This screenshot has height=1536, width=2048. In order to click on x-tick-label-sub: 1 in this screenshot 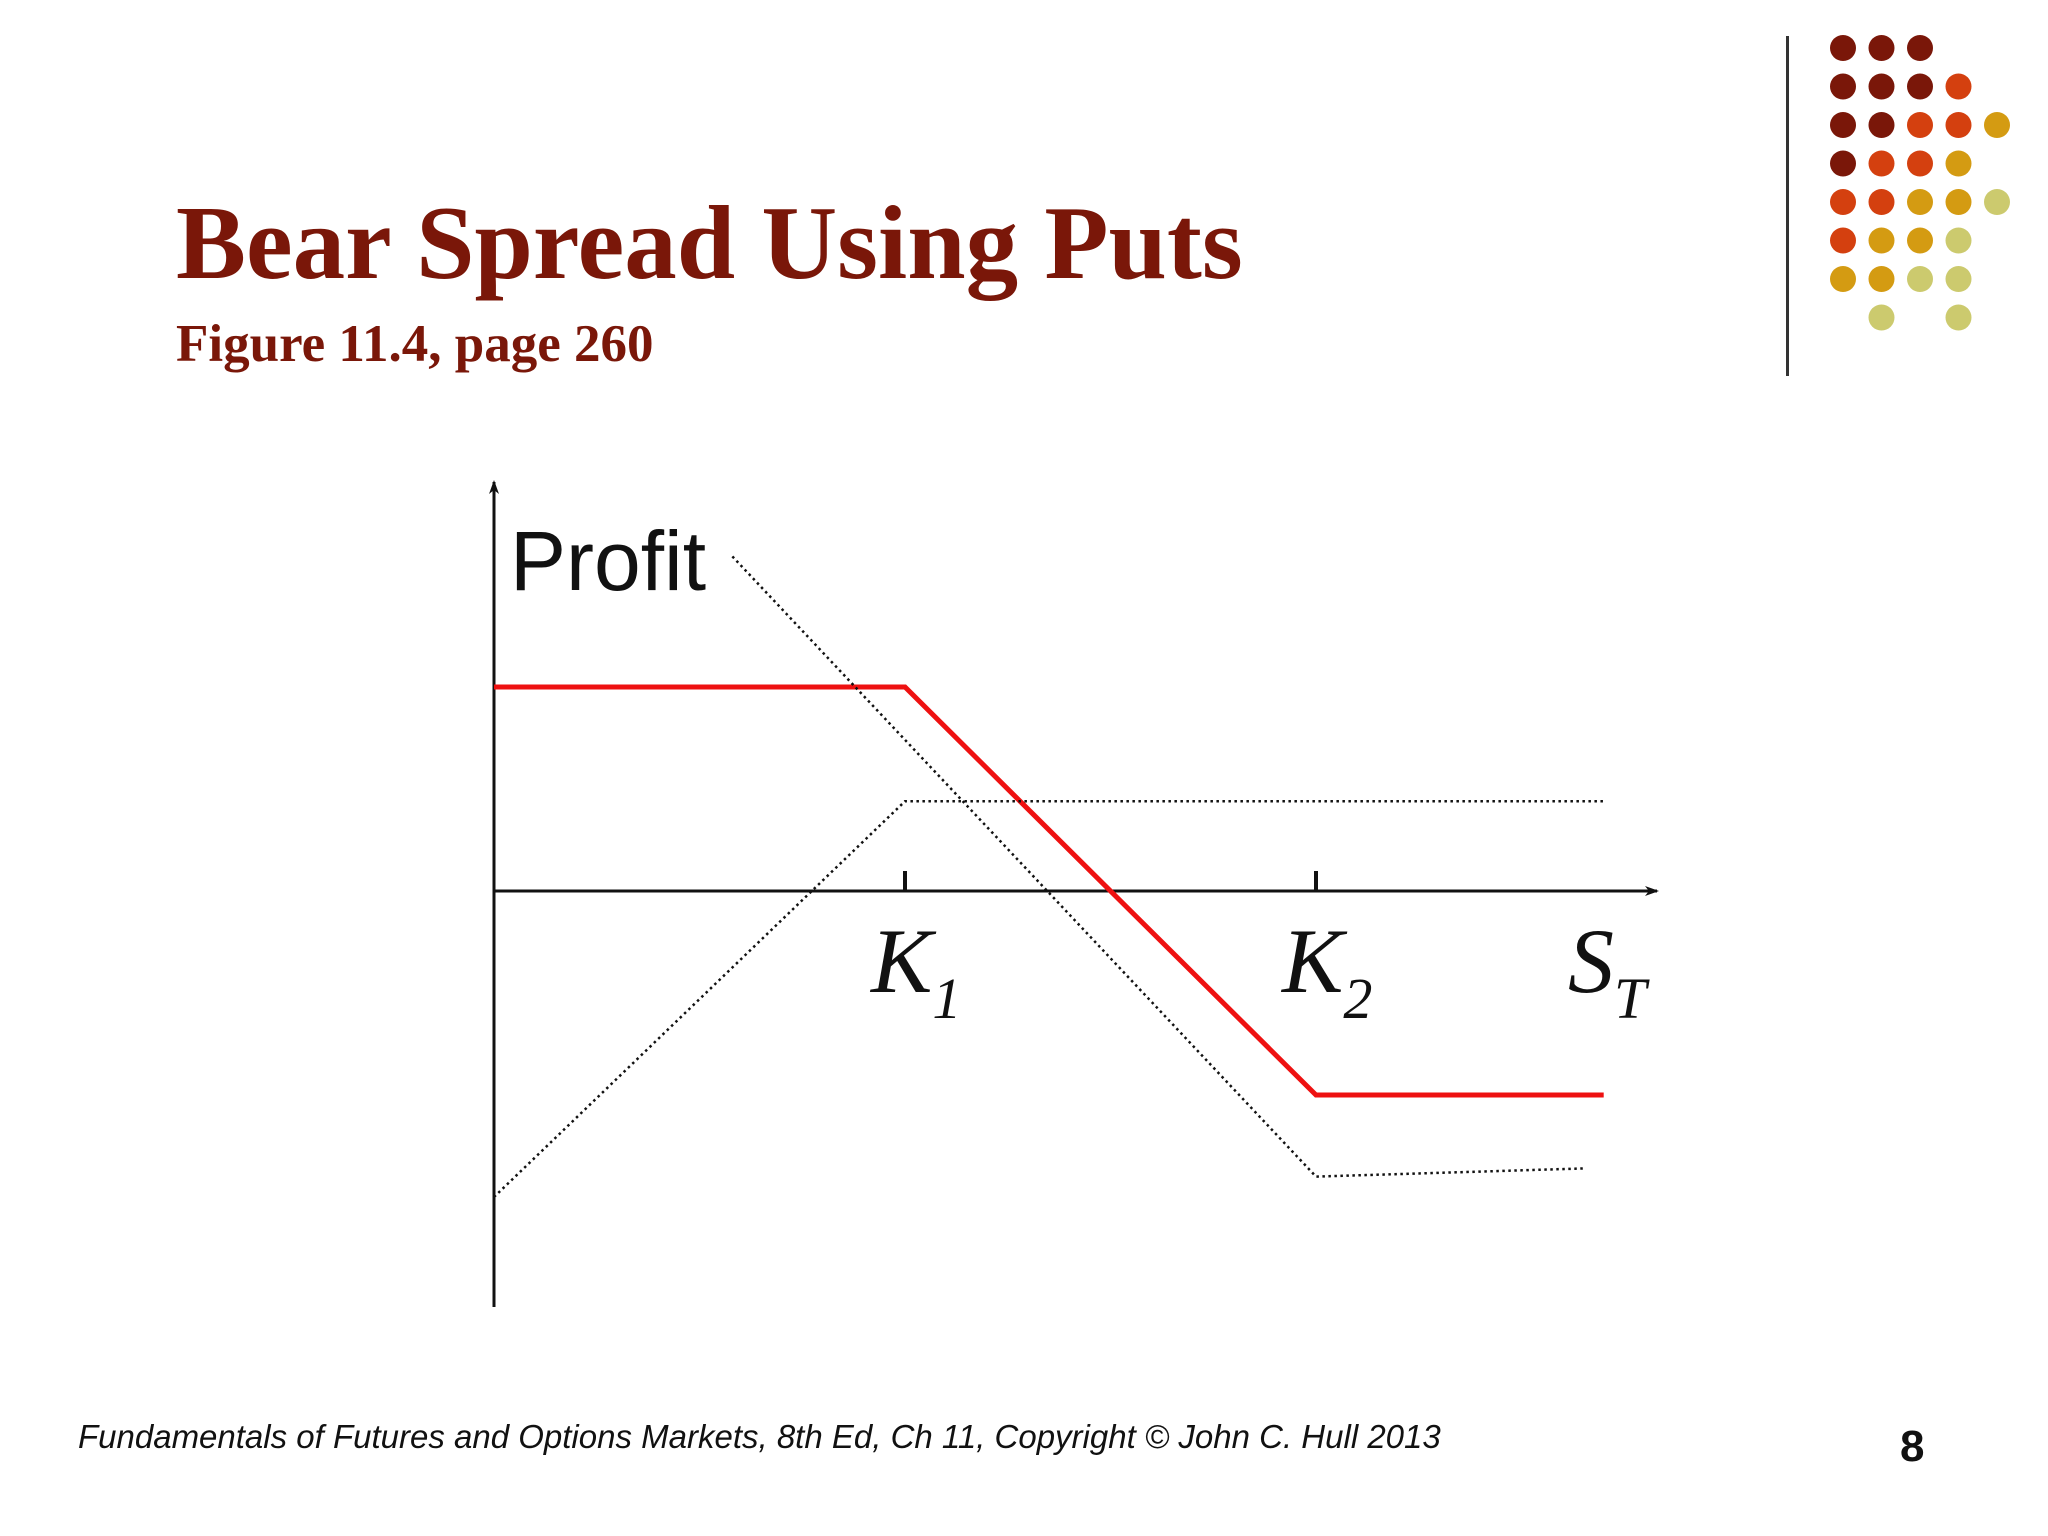, I will do `click(946, 998)`.